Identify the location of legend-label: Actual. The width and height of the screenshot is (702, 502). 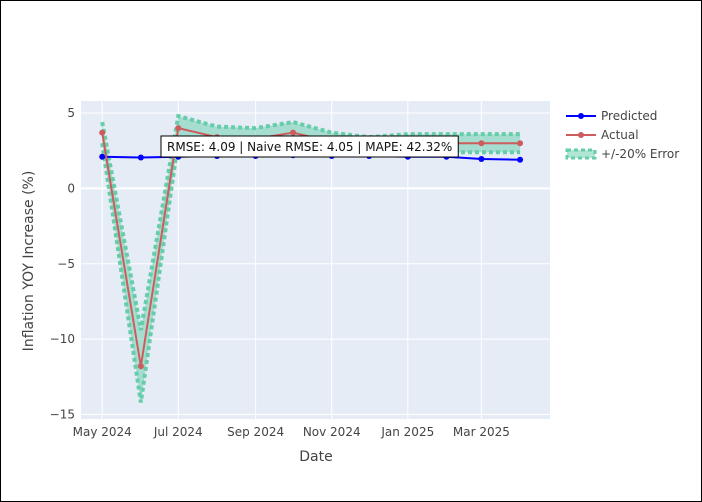
(620, 135).